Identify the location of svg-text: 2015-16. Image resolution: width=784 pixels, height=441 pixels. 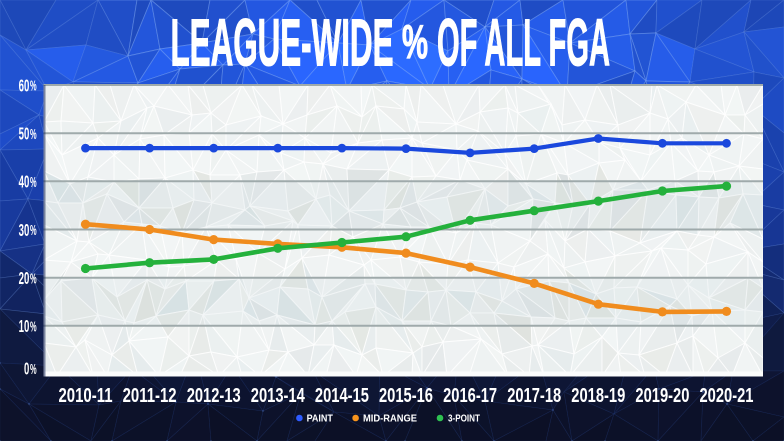
(406, 396).